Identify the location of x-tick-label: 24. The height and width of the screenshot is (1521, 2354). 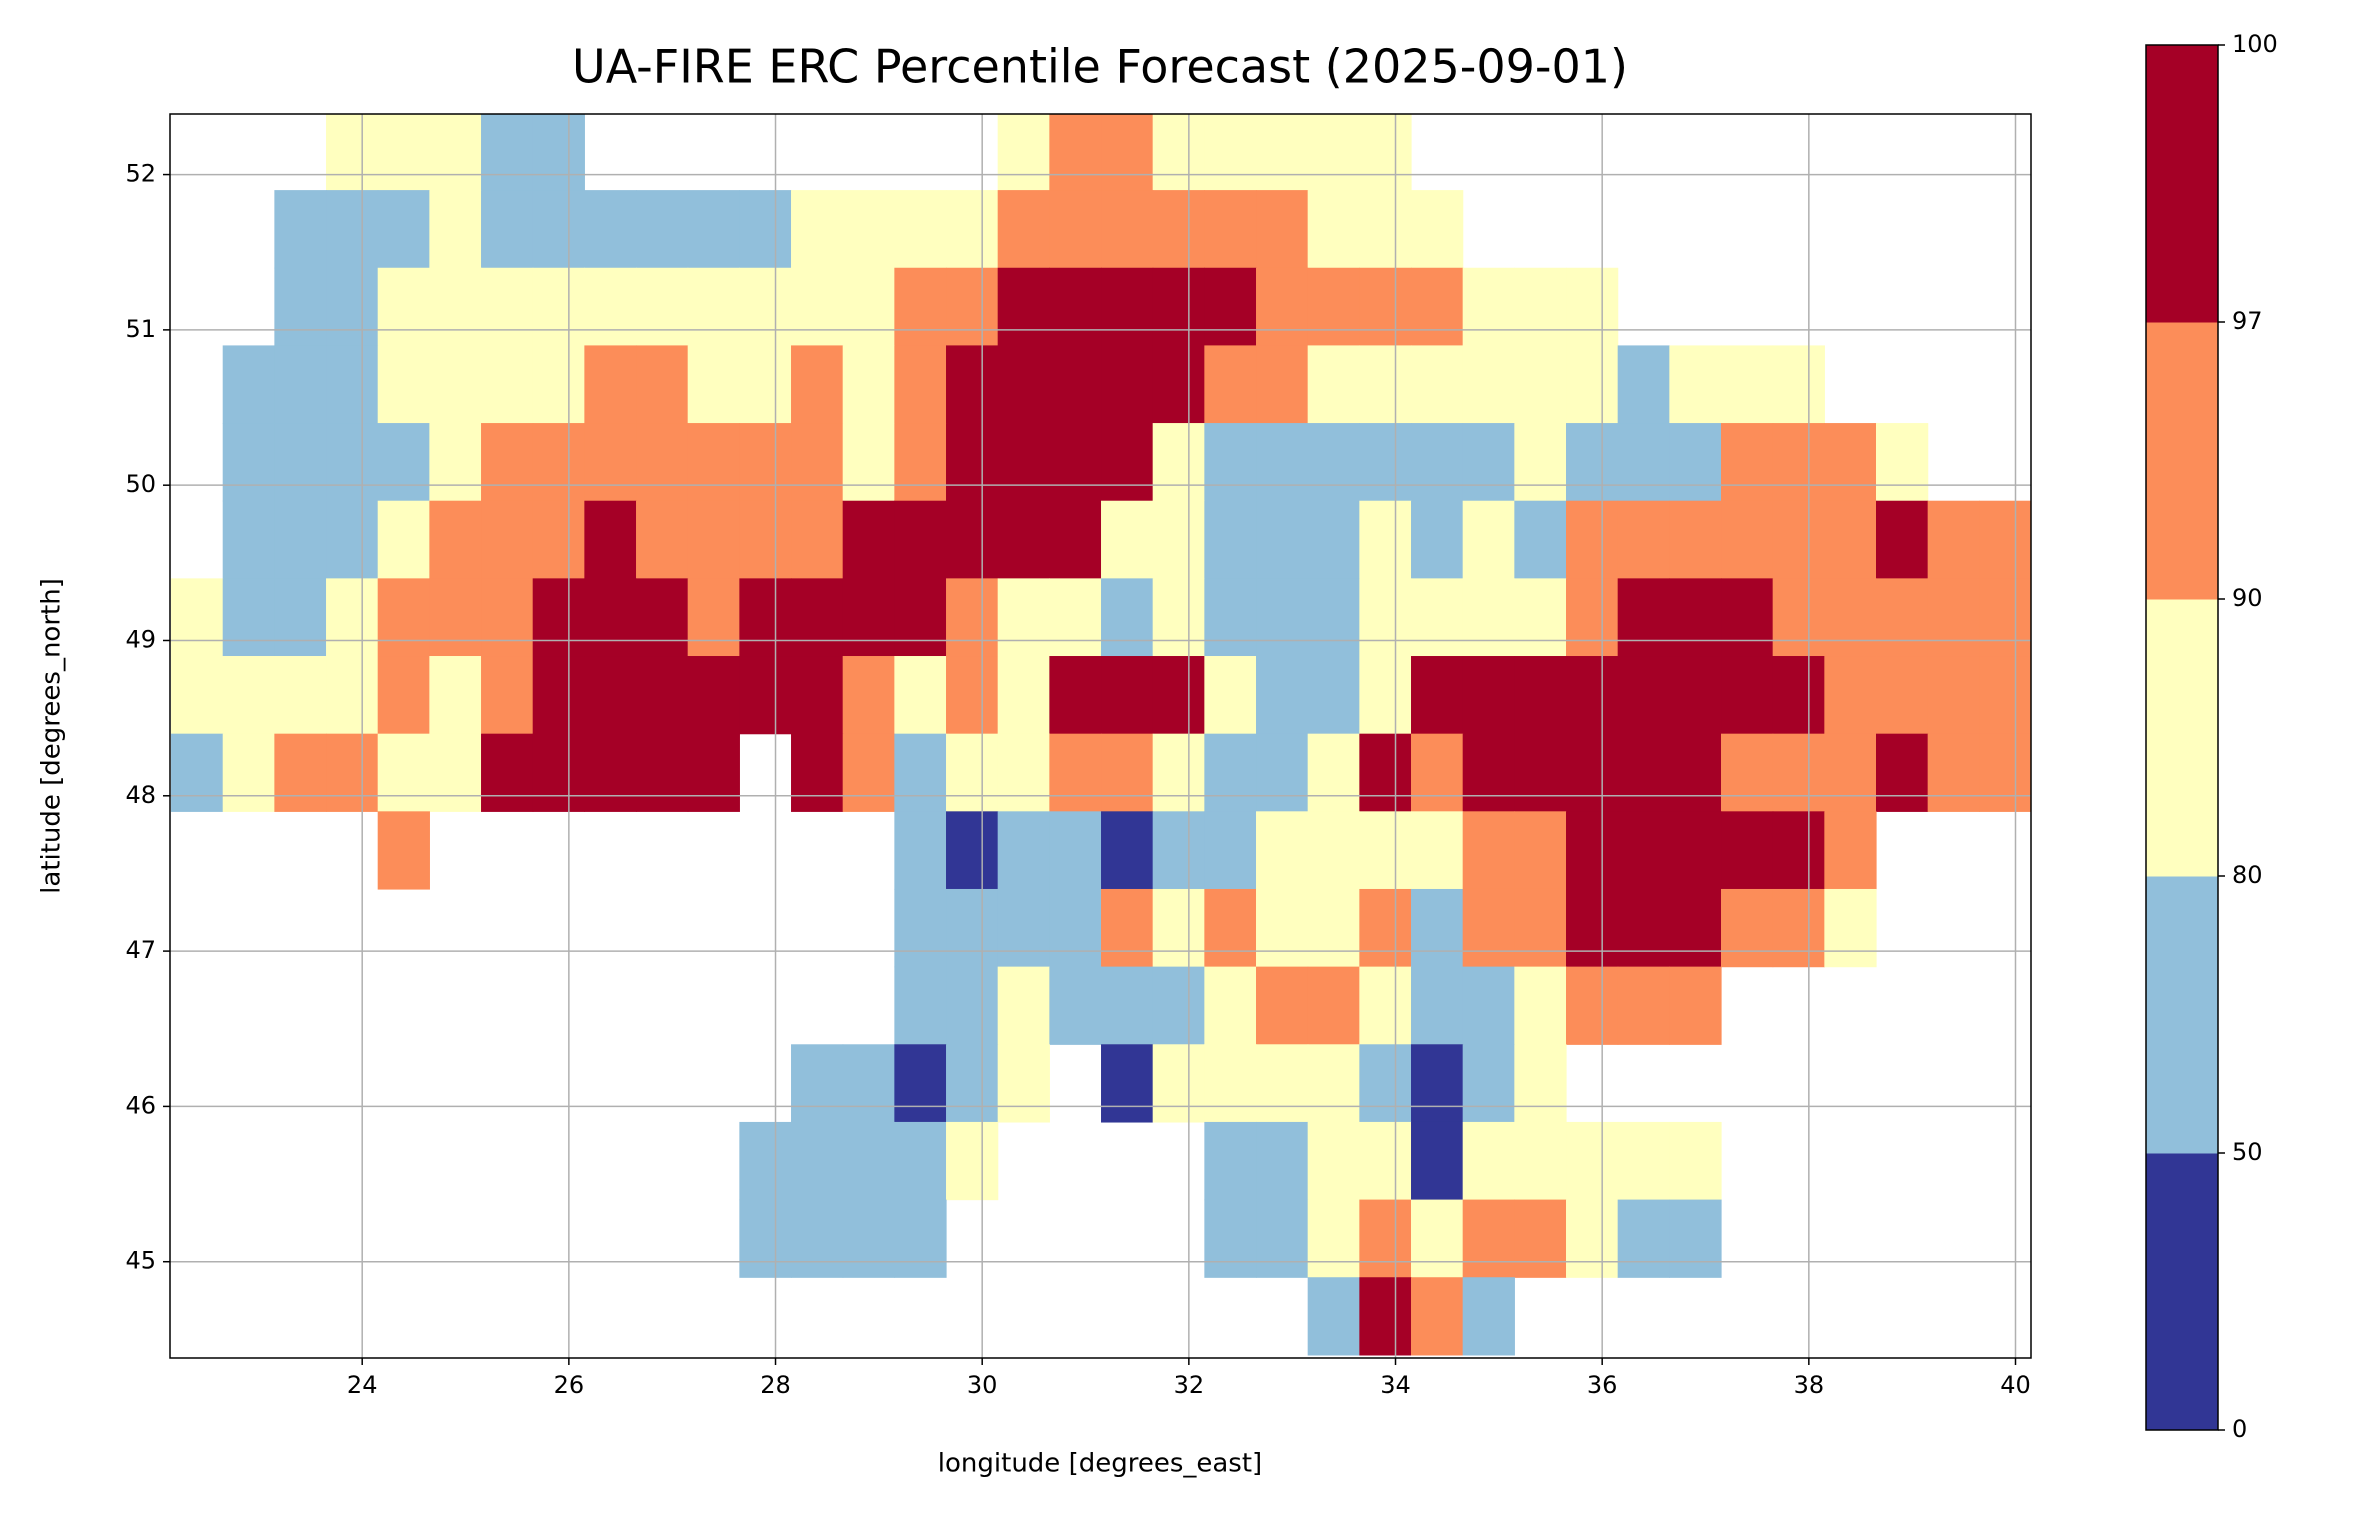
(362, 1385).